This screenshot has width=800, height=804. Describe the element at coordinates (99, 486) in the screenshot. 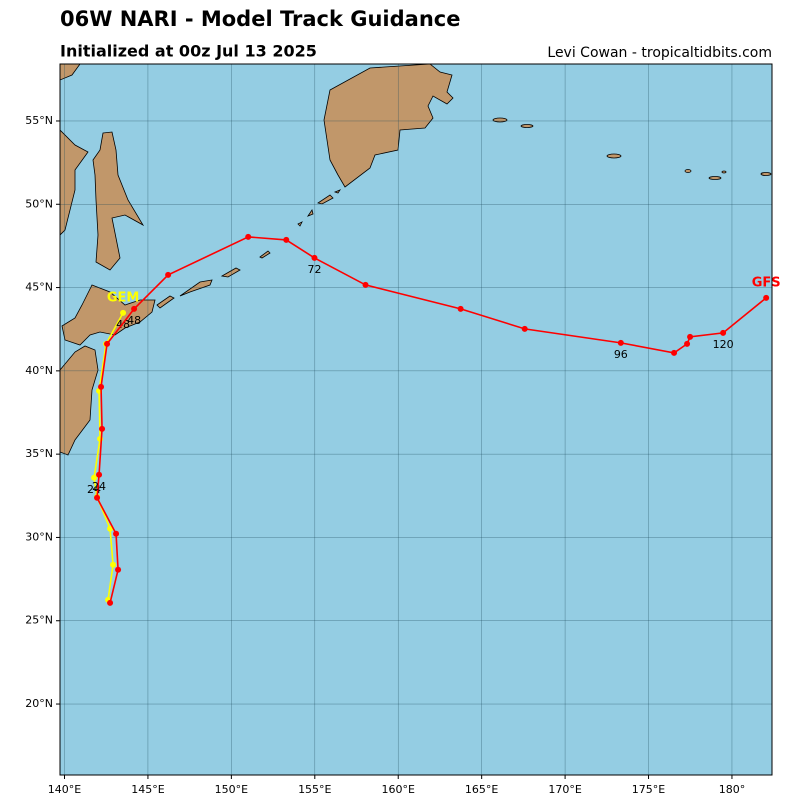

I see `hour-label: 24` at that location.